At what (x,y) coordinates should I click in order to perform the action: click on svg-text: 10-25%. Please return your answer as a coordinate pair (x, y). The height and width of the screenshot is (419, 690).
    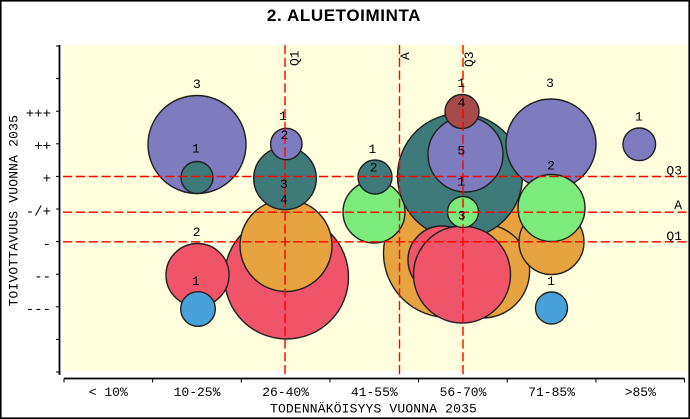
    Looking at the image, I should click on (197, 392).